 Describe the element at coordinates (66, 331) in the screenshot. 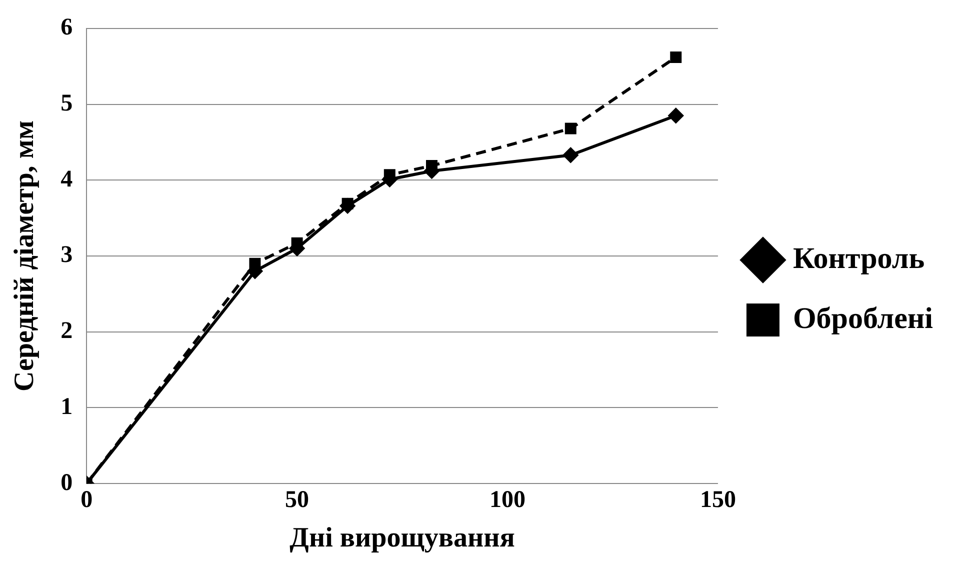

I see `y-tick-label: 2` at that location.